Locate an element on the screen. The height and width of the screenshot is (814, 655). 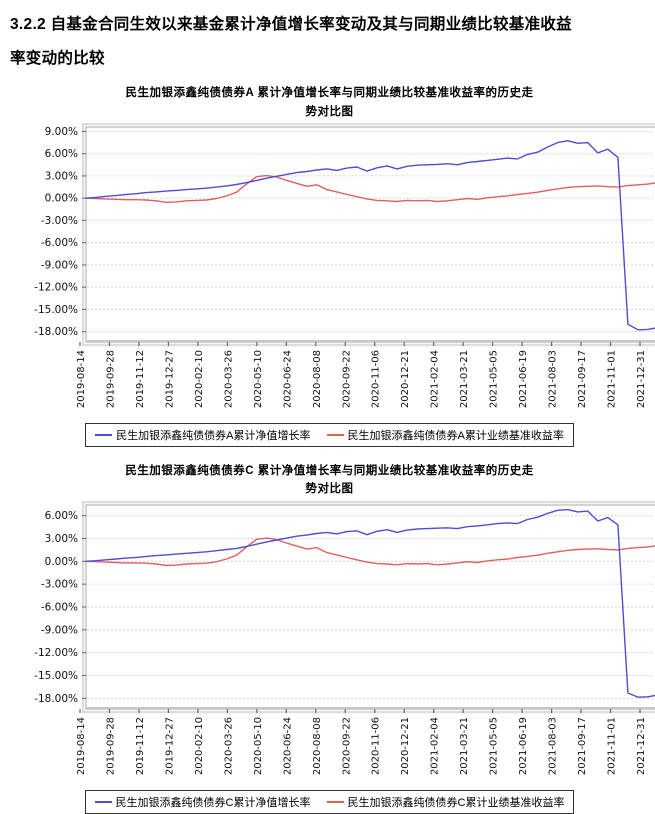
chart-a-legend-benchmark-item: 民生加银添鑫纯债债券A累计业绩基准收益率 is located at coordinates (445, 435).